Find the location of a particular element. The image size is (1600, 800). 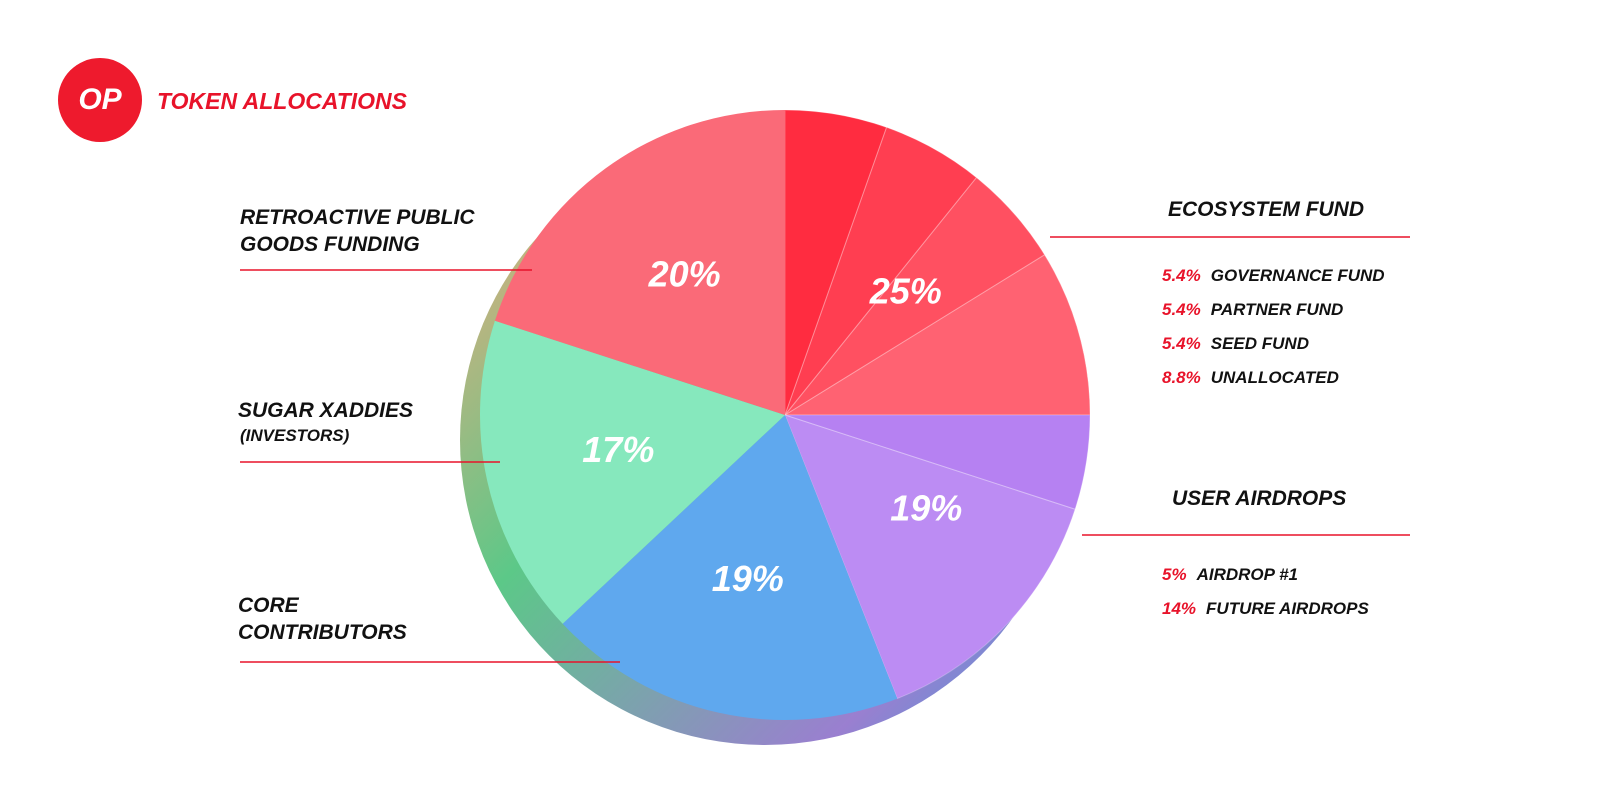

logo-text: OP is located at coordinates (100, 99).